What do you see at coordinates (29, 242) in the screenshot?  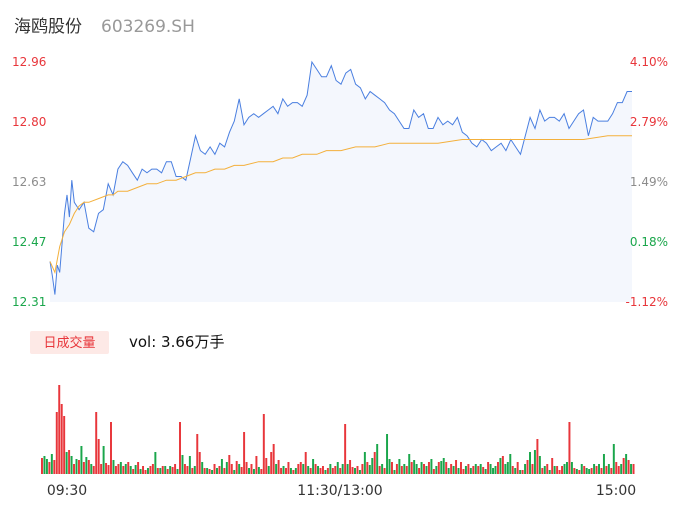 I see `price-tick-label: 12.47` at bounding box center [29, 242].